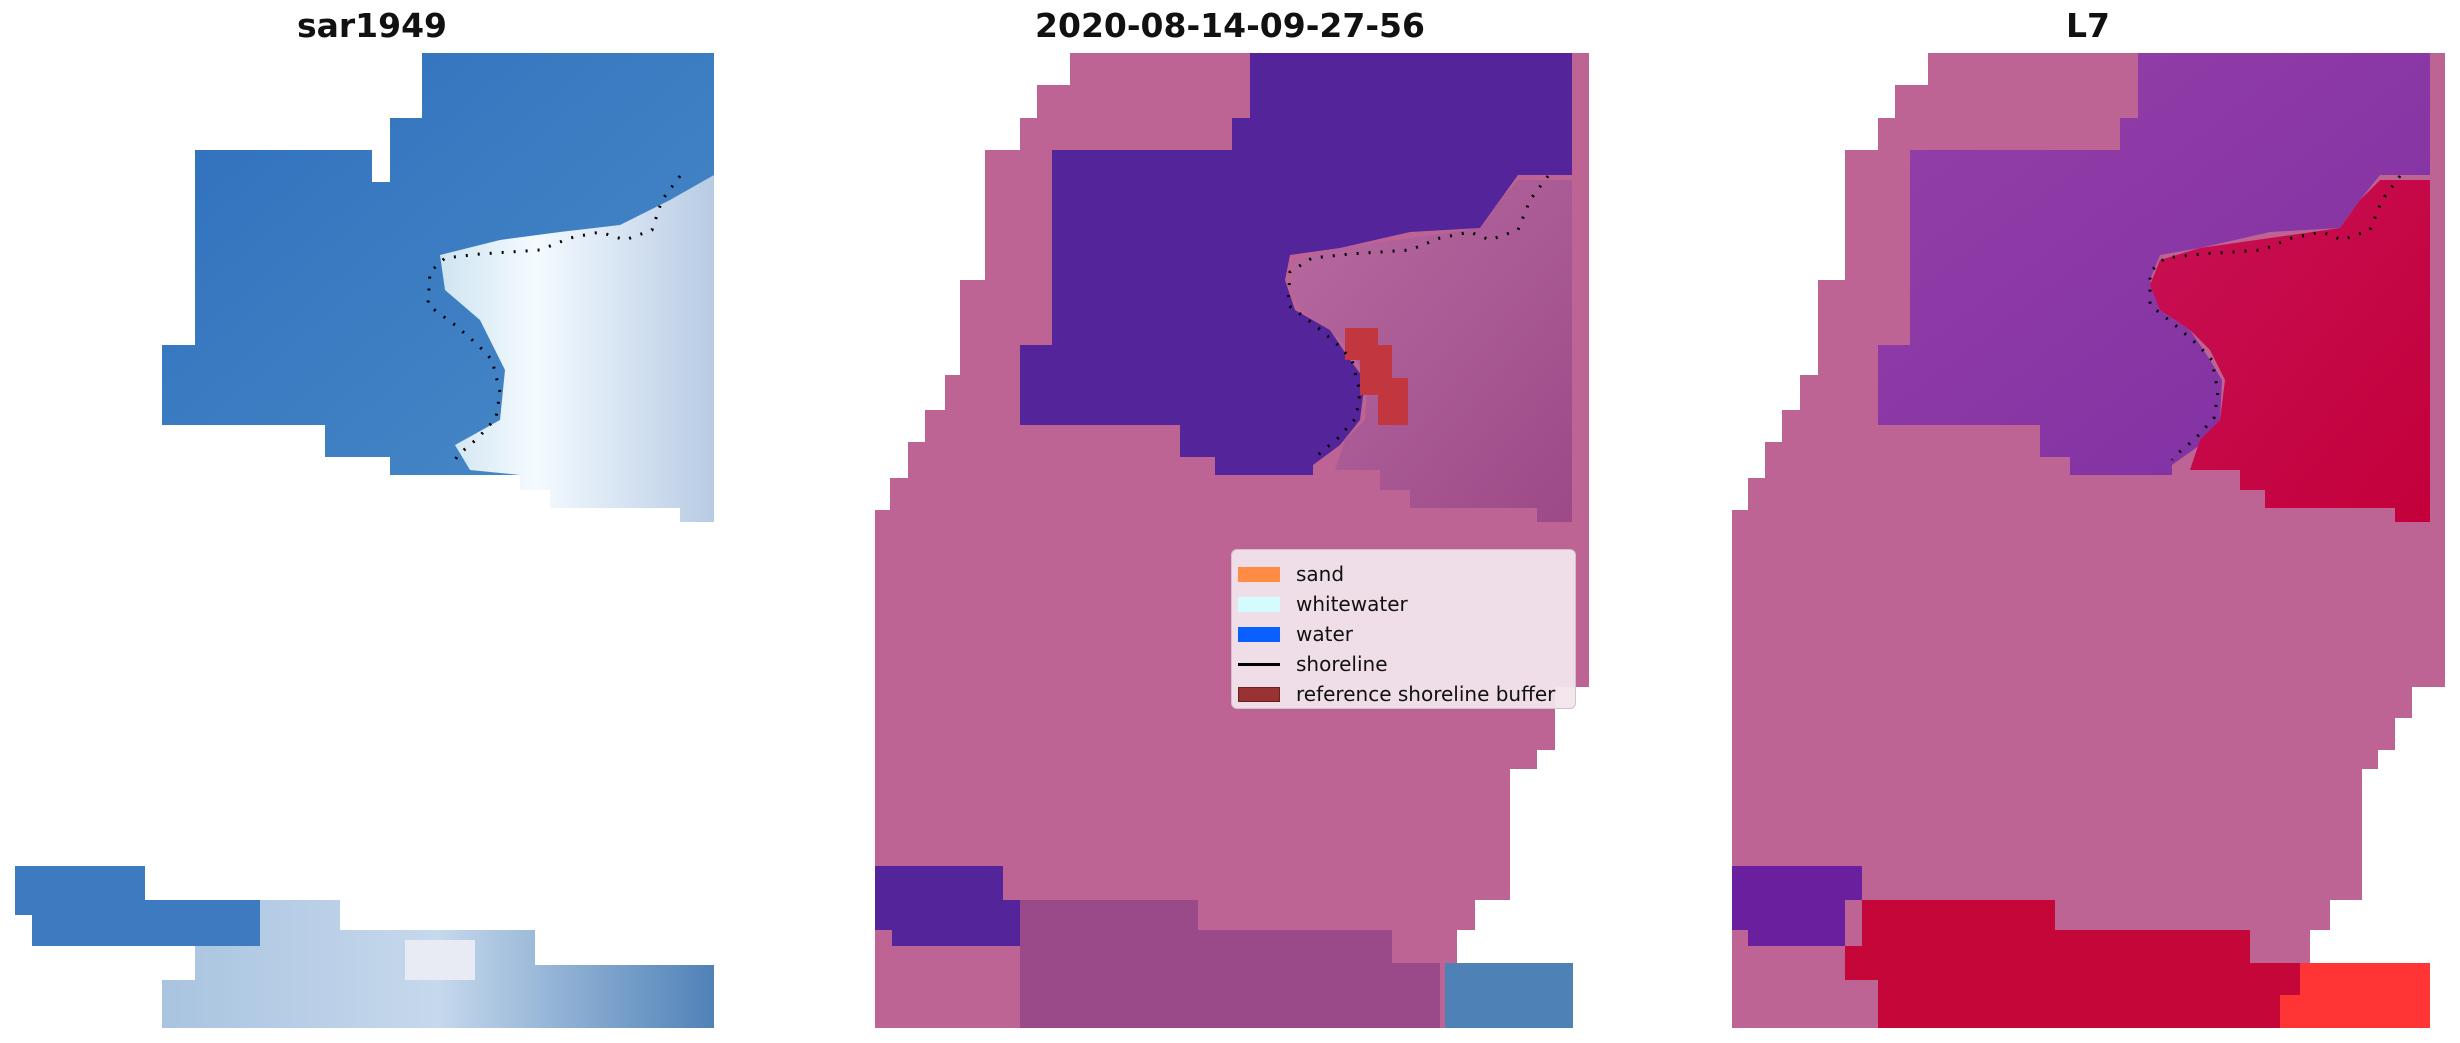 This screenshot has width=2460, height=1043. I want to click on legend-item-whitewater: whitewater, so click(1401, 604).